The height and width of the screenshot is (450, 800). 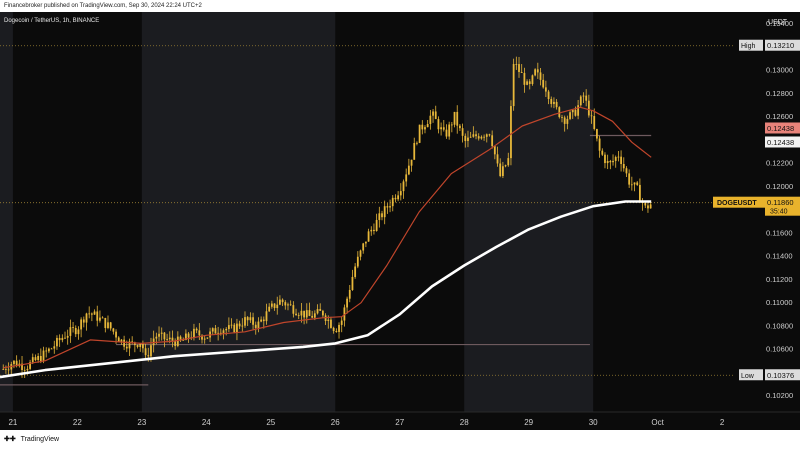 What do you see at coordinates (40, 439) in the screenshot?
I see `tradingview-brand: TradingView` at bounding box center [40, 439].